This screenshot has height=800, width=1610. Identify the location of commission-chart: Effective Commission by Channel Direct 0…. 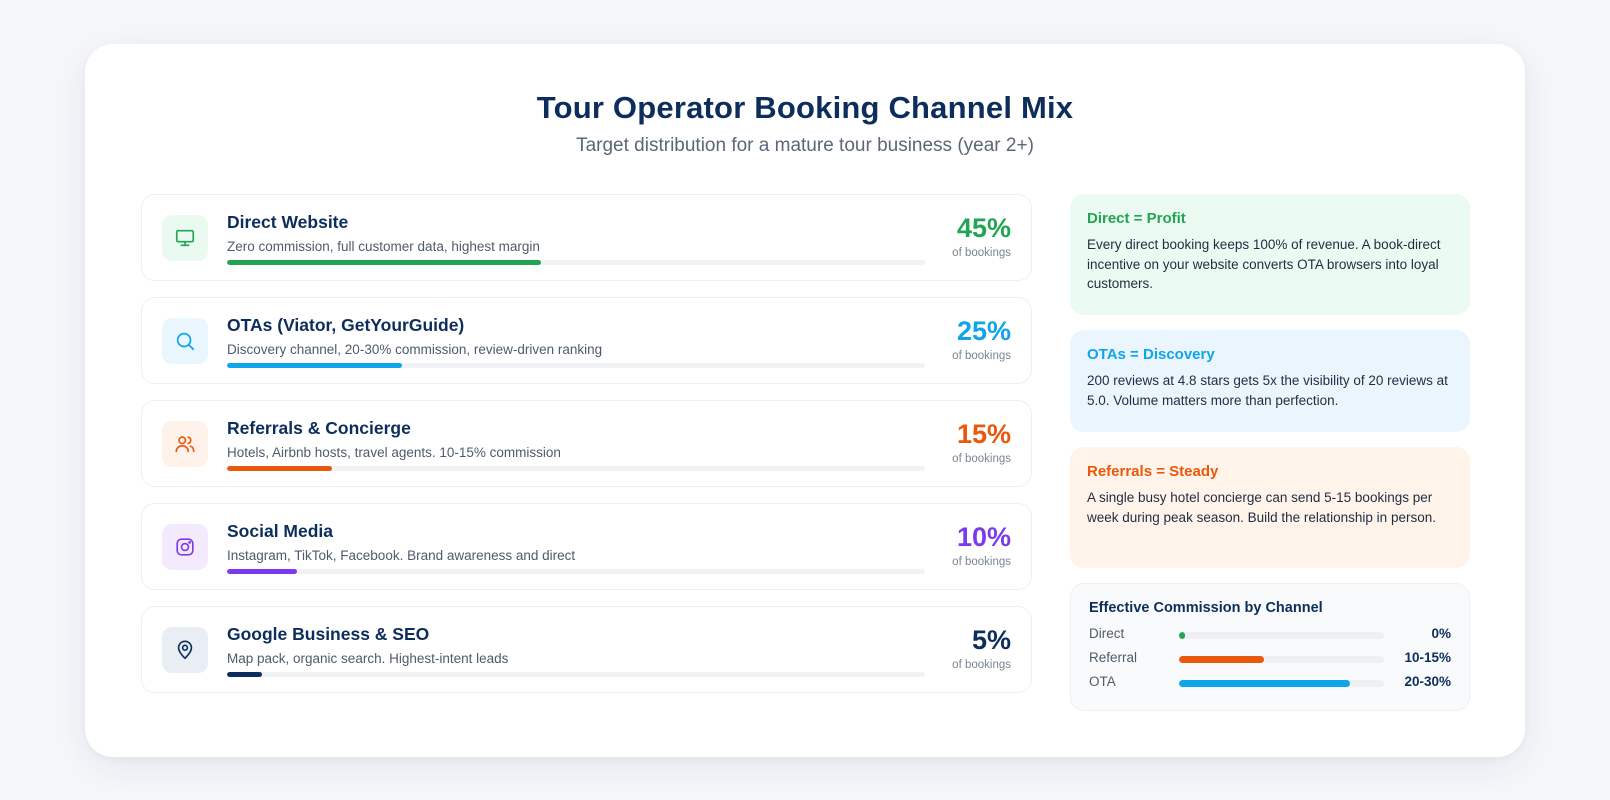
(1270, 647).